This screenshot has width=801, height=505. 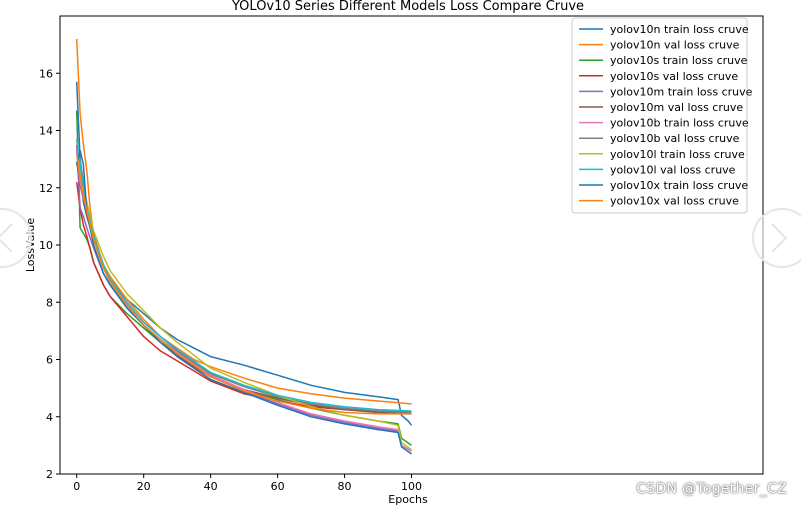 I want to click on legend-label-3: yolov10s val loss cruve, so click(x=674, y=76).